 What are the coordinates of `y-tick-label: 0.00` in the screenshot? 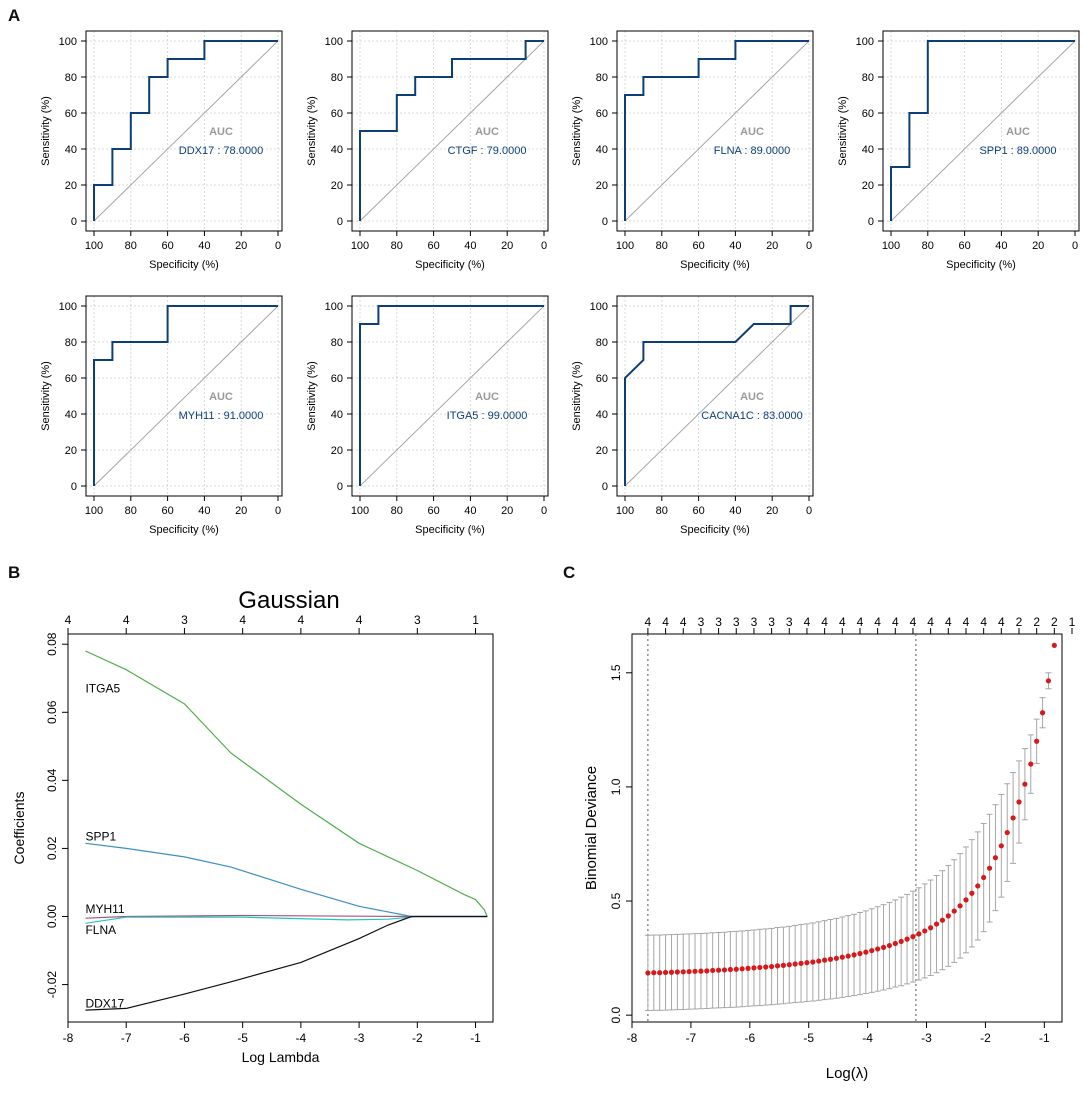 It's located at (52, 916).